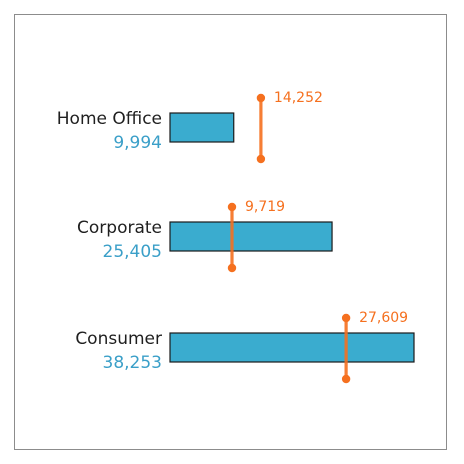 This screenshot has width=464, height=464. What do you see at coordinates (137, 143) in the screenshot?
I see `value-label: 9,994` at bounding box center [137, 143].